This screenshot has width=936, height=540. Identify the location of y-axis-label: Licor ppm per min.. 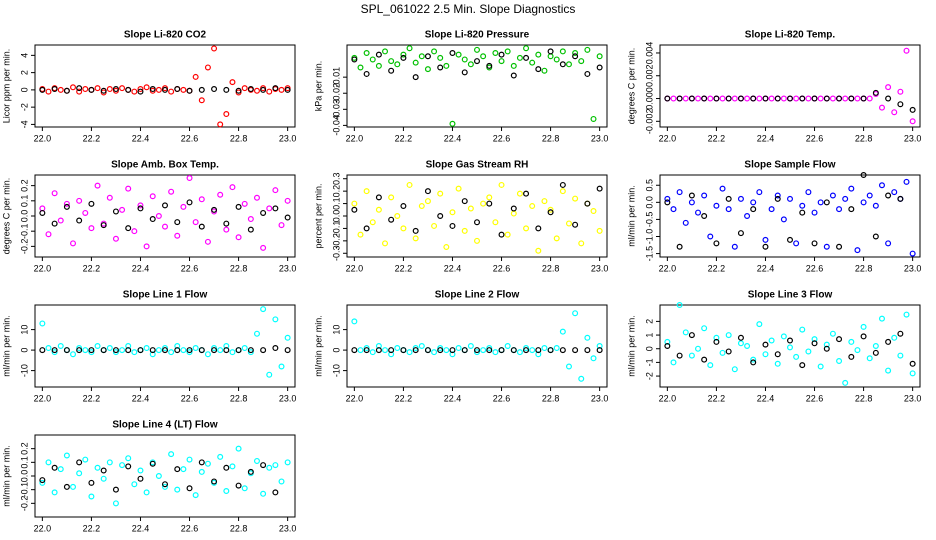
(6, 86).